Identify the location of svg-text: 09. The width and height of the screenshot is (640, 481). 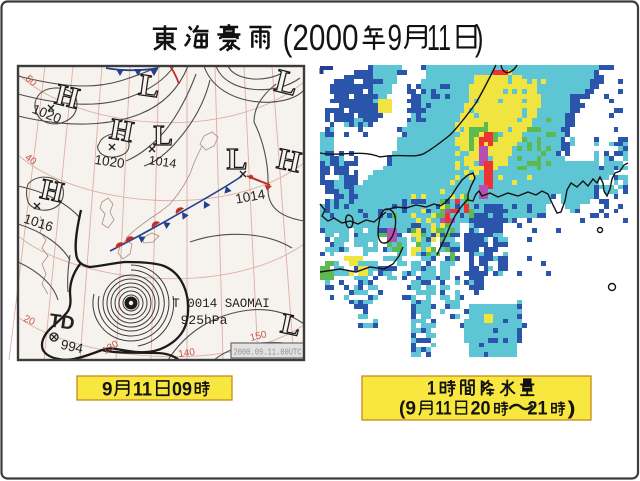
(182, 390).